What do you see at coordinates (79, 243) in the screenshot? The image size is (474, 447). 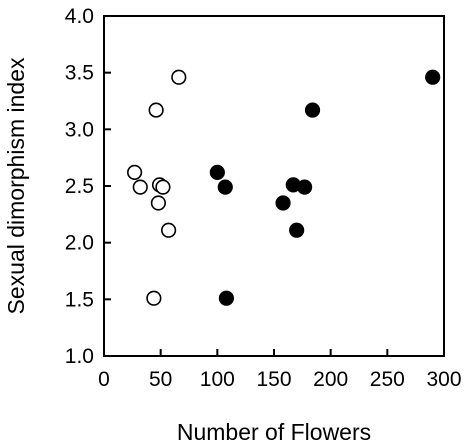 I see `y-tick-label: 2.0` at bounding box center [79, 243].